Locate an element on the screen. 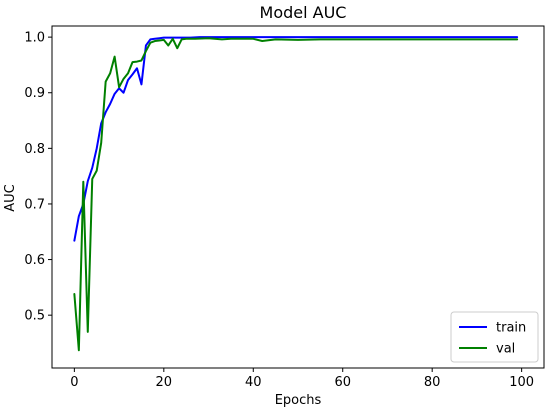  legend-label-val: val is located at coordinates (505, 349).